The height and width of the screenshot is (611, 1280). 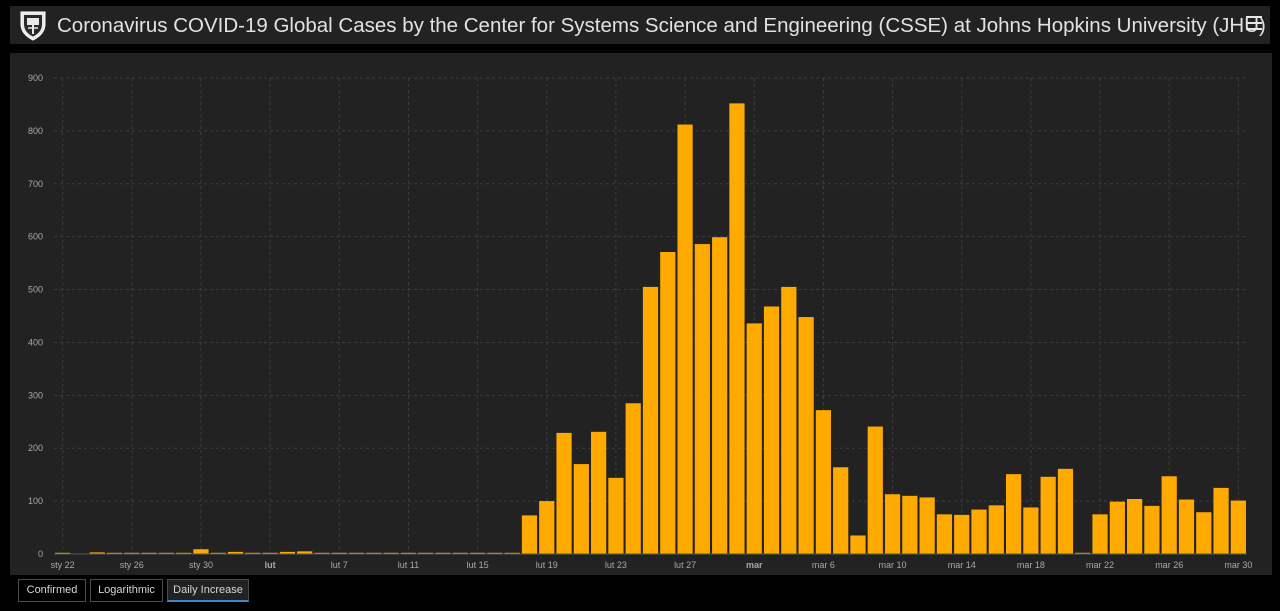 I want to click on x-tick-label: sty 22, so click(x=63, y=565).